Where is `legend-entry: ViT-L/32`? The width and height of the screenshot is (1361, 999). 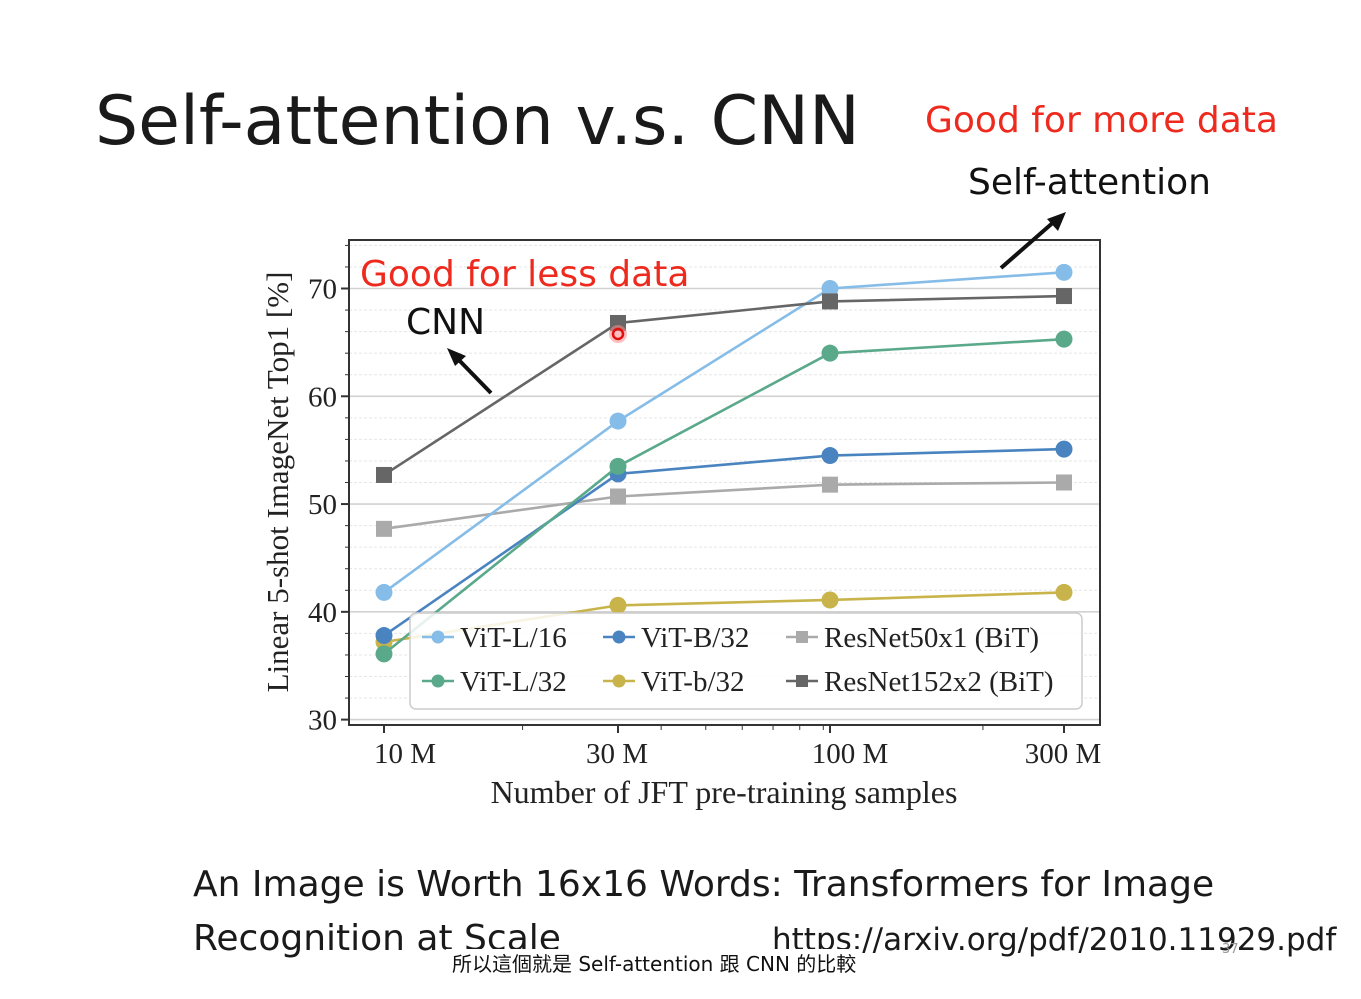
legend-entry: ViT-L/32 is located at coordinates (494, 682).